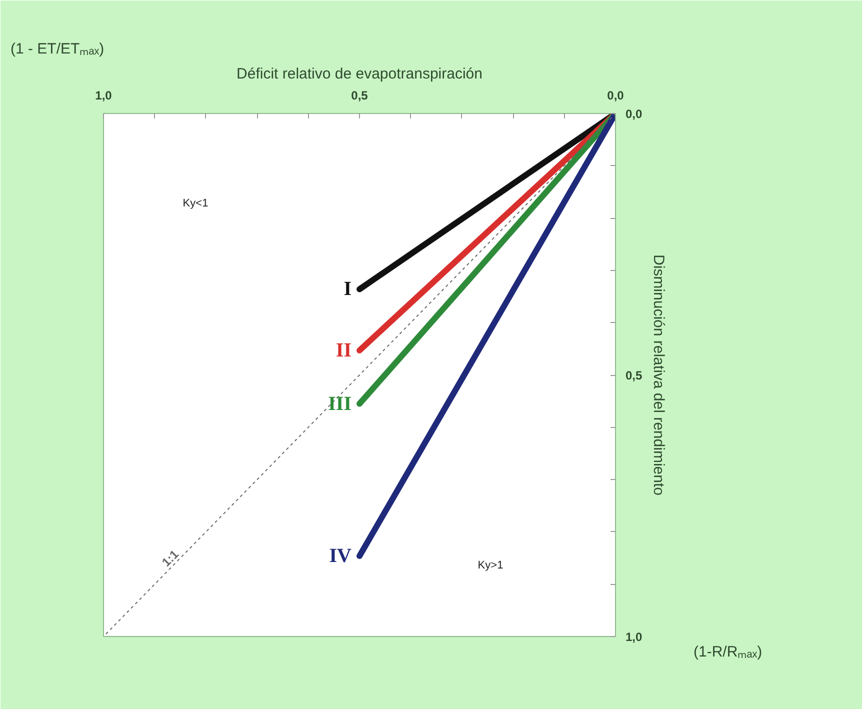 Image resolution: width=862 pixels, height=709 pixels. I want to click on series-label: III, so click(340, 403).